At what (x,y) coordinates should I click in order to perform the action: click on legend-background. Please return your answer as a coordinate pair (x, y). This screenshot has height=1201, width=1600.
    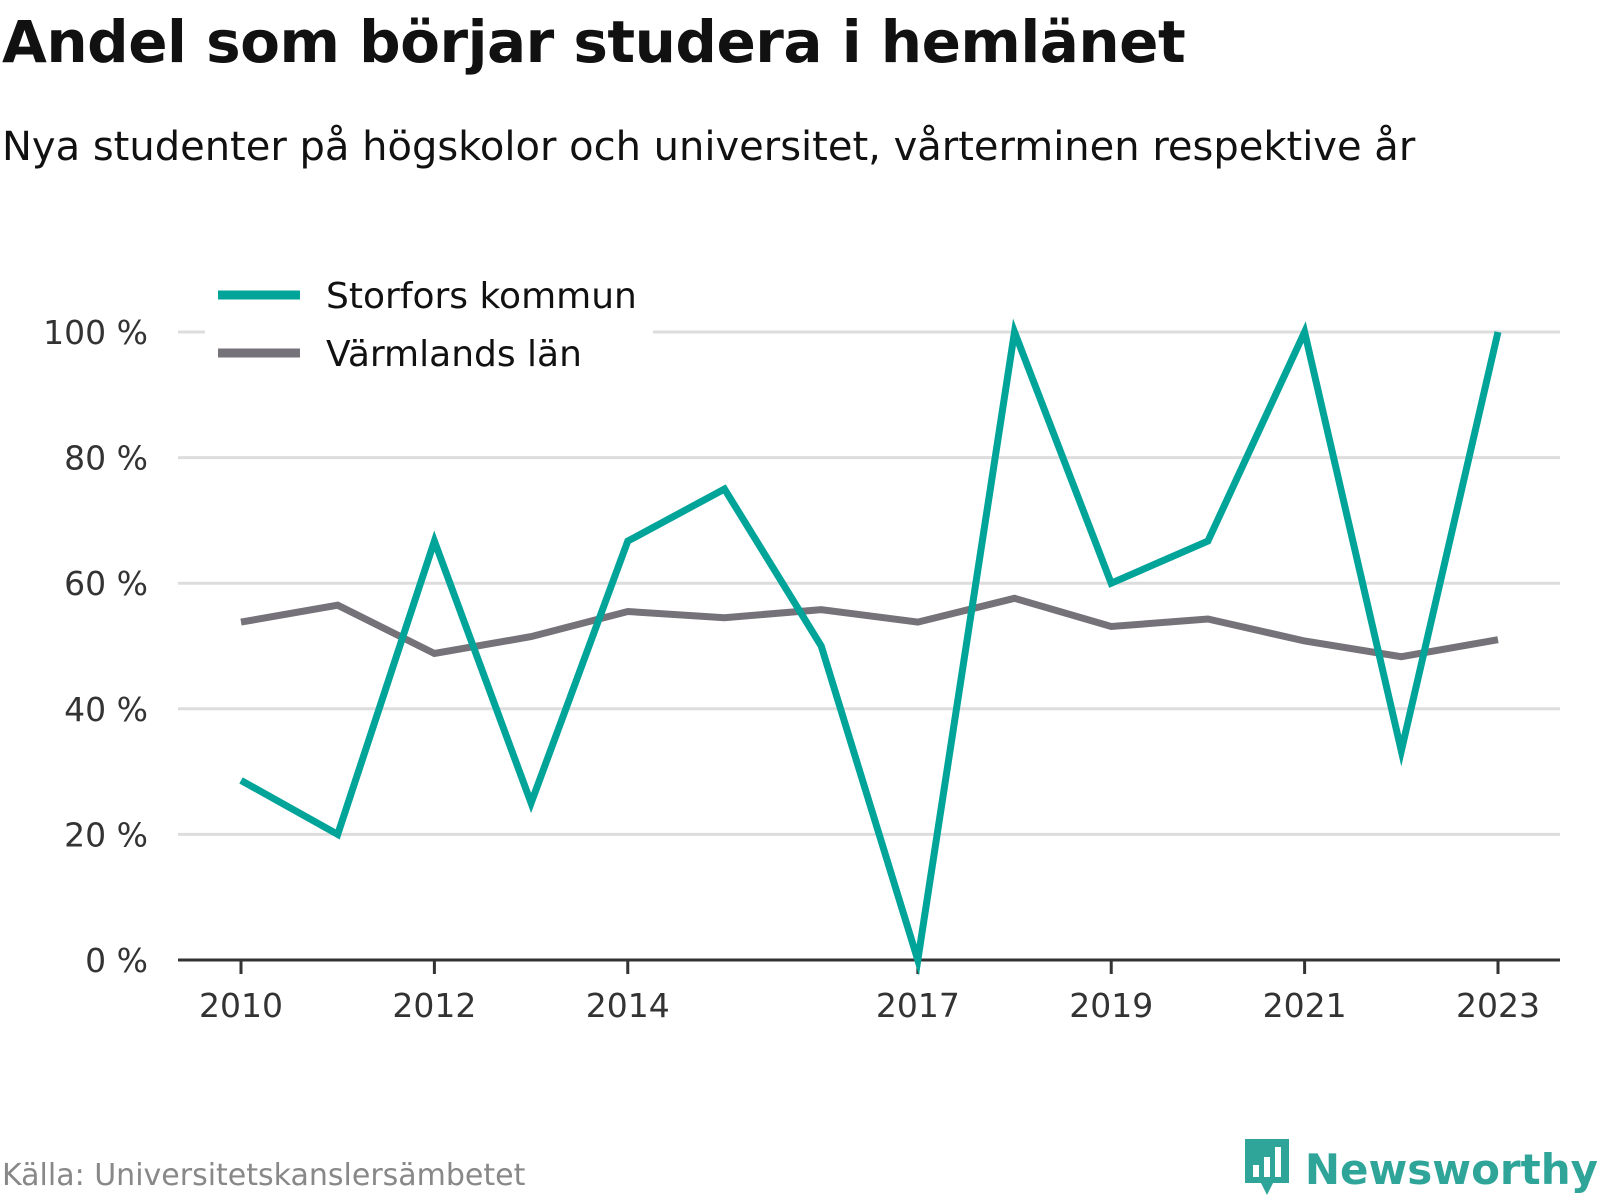
    Looking at the image, I should click on (429, 322).